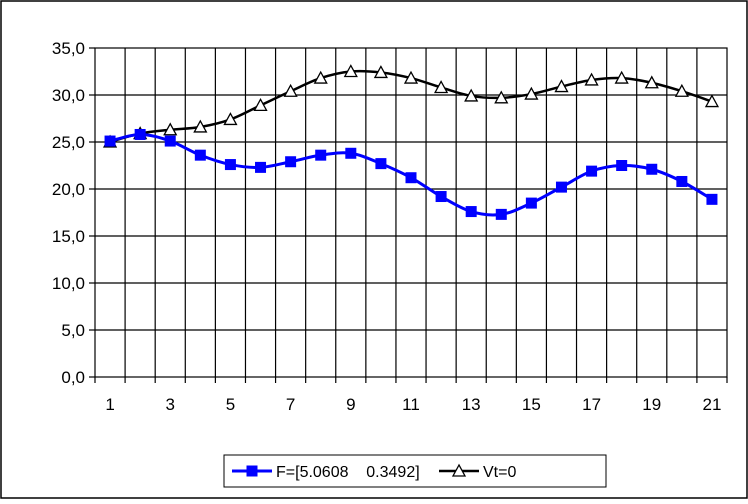 The image size is (748, 504). I want to click on y-tick-label: 20,0, so click(68, 189).